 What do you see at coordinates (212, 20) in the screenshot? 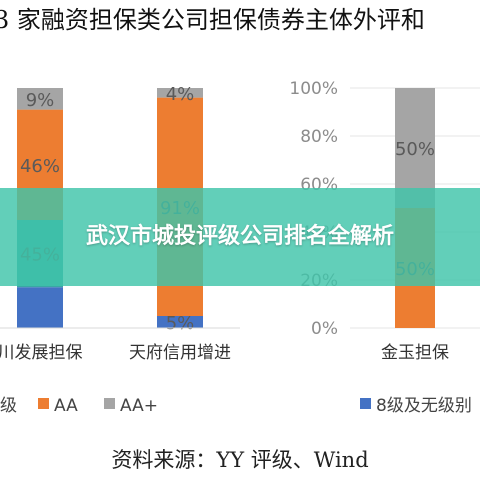
I see `chart-title: 3 家融资担保类公司担保债券主体外评和` at bounding box center [212, 20].